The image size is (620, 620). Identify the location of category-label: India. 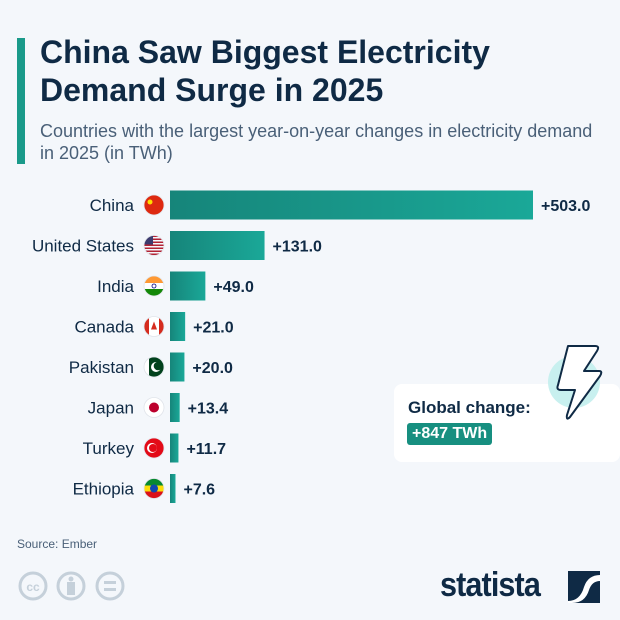
(115, 286).